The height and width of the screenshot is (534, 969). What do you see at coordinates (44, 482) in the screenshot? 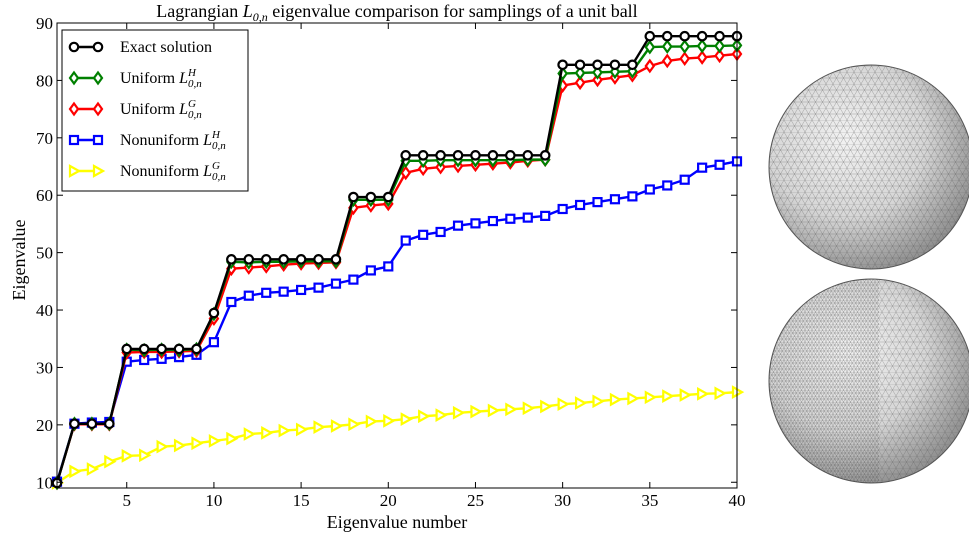
I see `y-tick-label: 10` at bounding box center [44, 482].